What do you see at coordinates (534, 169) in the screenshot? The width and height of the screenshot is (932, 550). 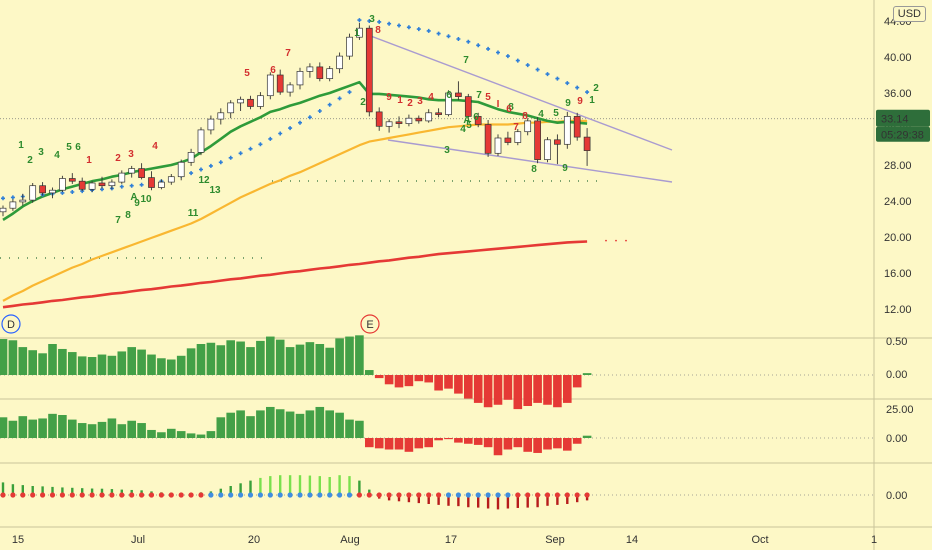 I see `td-count-green: 8` at bounding box center [534, 169].